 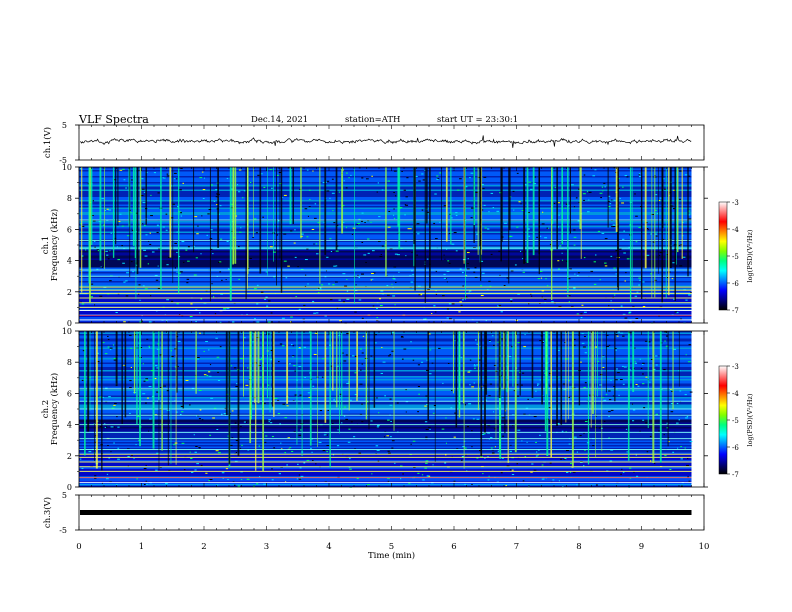 I want to click on x-tick-label: 7, so click(x=516, y=547).